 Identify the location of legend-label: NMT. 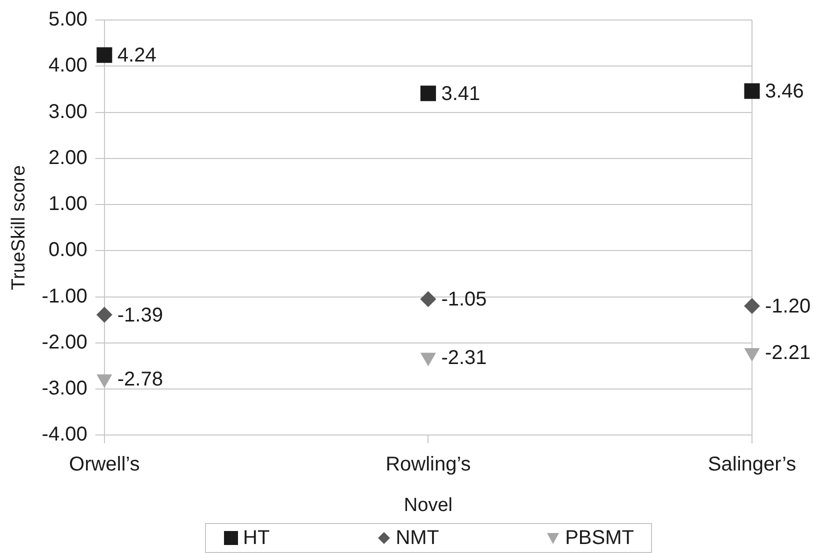
(418, 538).